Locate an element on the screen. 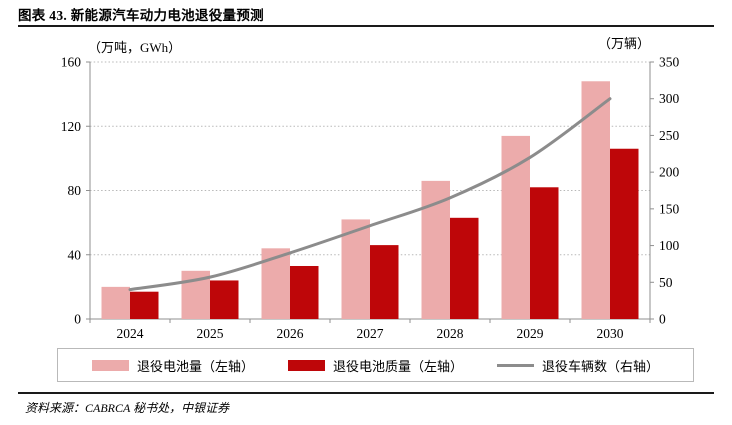 The height and width of the screenshot is (425, 732). right-axis-tick-label: 150 is located at coordinates (669, 208).